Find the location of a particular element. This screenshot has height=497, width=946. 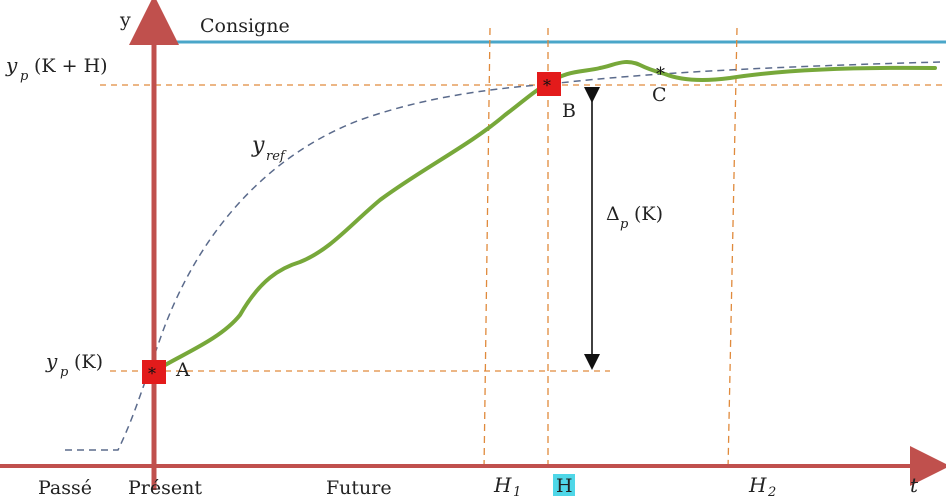

h1-label: H 1 is located at coordinates (507, 485).